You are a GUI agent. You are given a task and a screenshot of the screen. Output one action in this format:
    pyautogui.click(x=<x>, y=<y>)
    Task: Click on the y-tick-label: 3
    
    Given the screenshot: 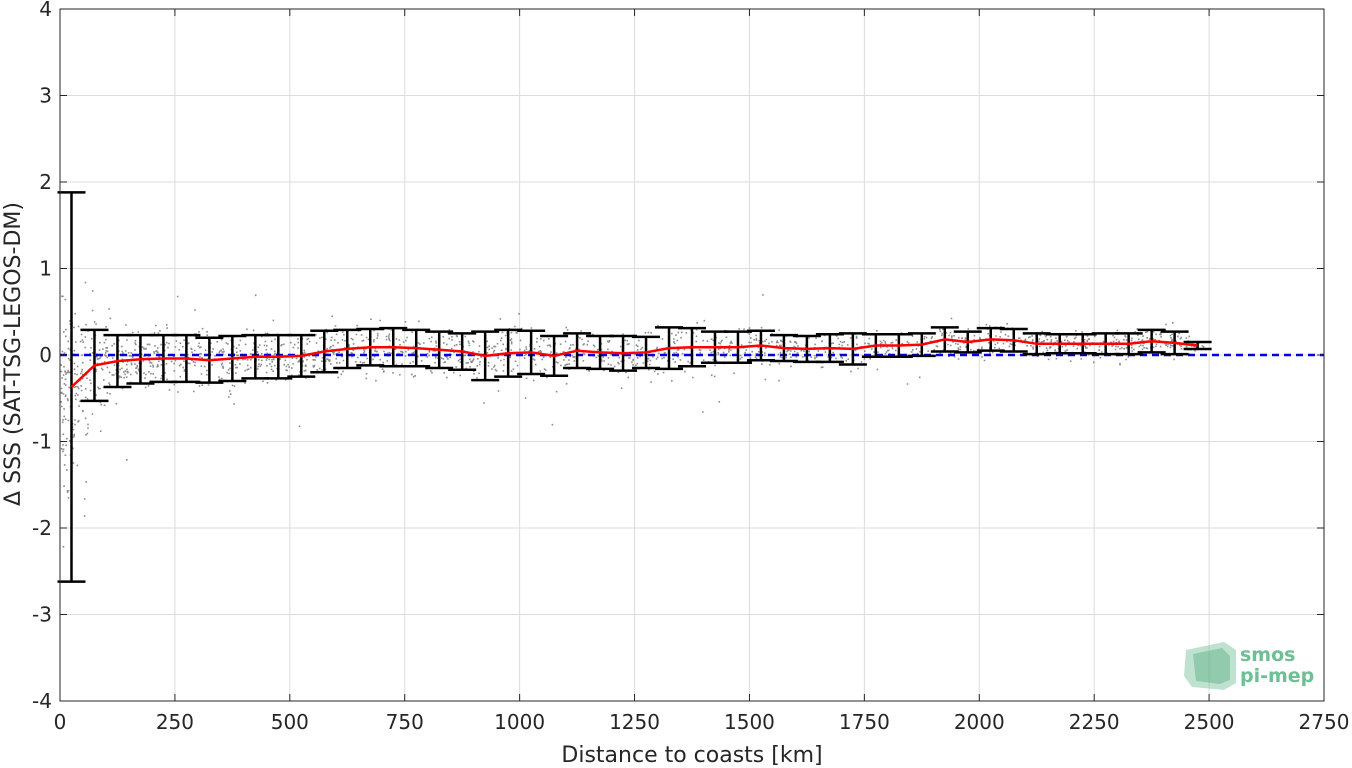 What is the action you would take?
    pyautogui.click(x=45, y=96)
    